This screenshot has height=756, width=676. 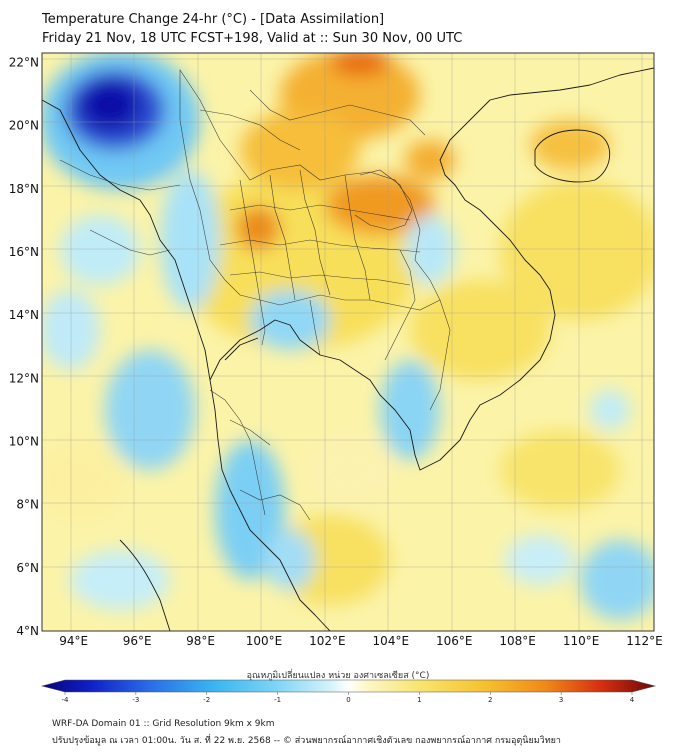 What do you see at coordinates (327, 641) in the screenshot?
I see `longitude-label: 102°E` at bounding box center [327, 641].